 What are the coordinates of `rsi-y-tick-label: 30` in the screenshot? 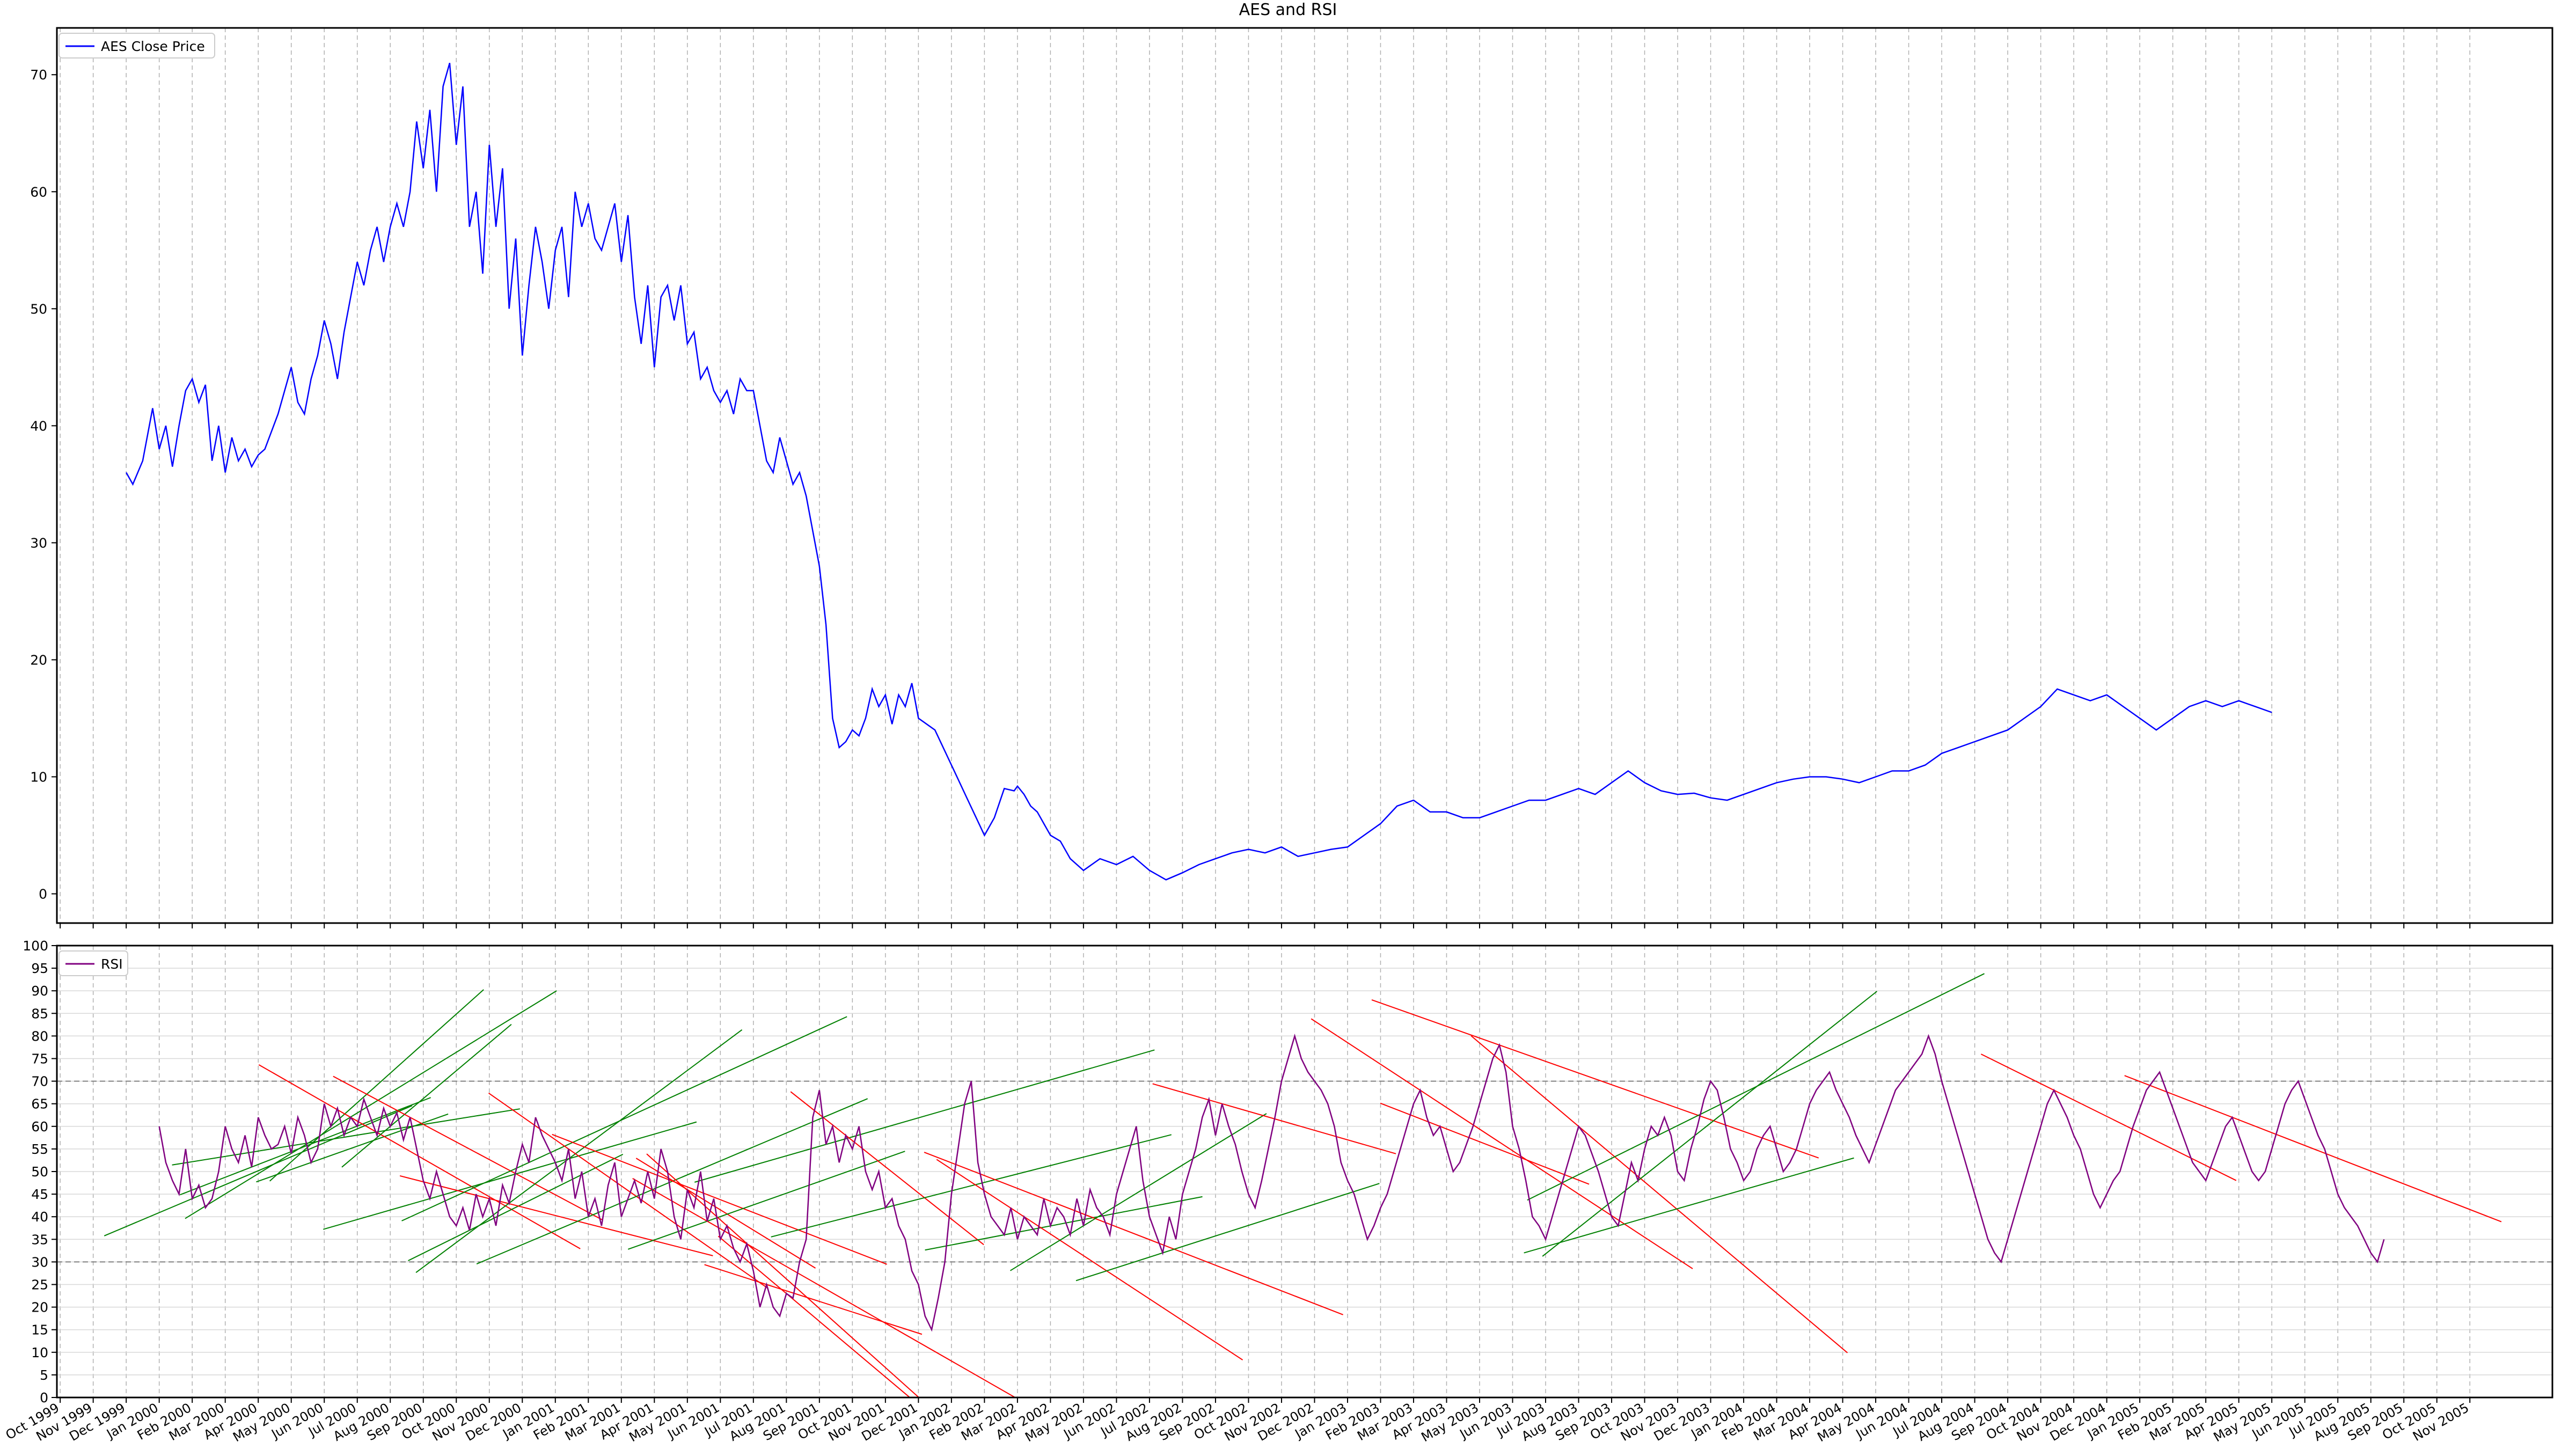 It's located at (39, 1262).